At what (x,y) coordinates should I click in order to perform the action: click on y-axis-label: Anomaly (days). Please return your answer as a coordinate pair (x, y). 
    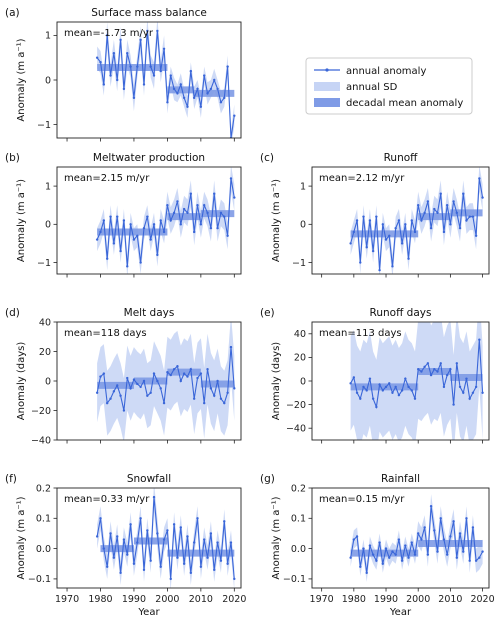
    Looking at the image, I should click on (276, 381).